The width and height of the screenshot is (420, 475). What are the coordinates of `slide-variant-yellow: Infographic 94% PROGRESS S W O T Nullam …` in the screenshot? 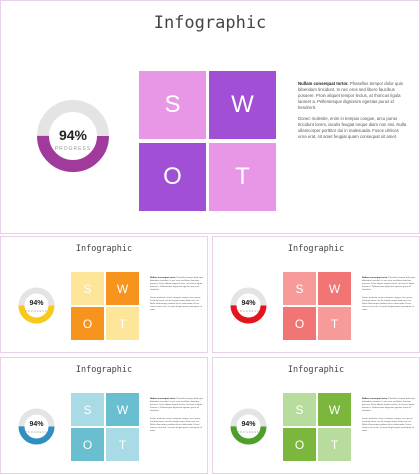 It's located at (104, 294).